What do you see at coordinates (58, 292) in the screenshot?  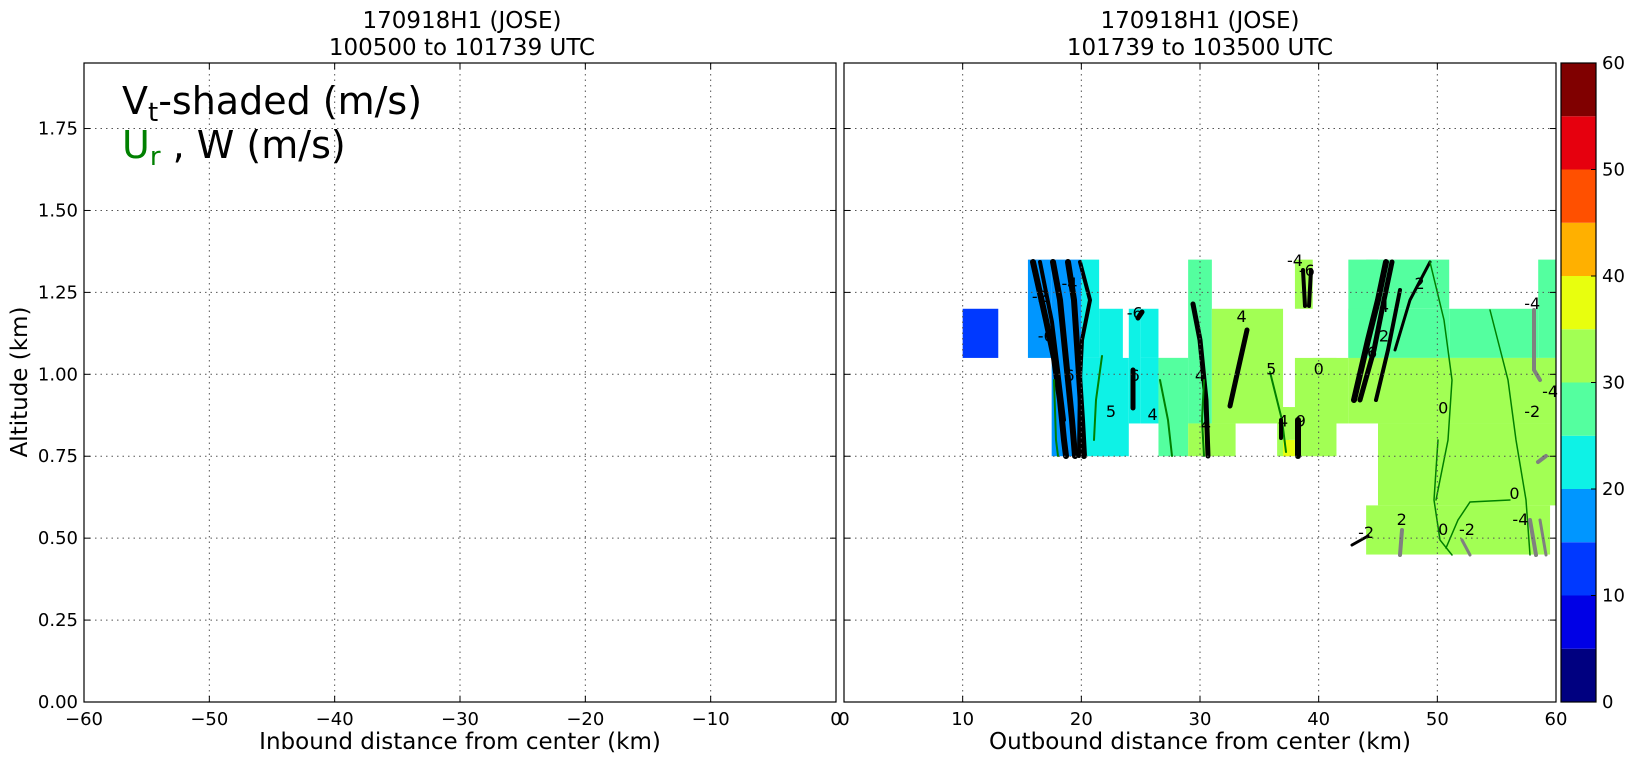 I see `y-tick-label: 1.25` at bounding box center [58, 292].